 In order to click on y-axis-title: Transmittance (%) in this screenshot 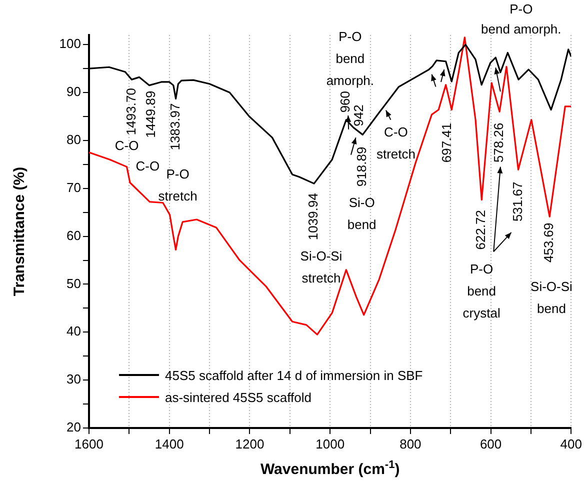, I will do `click(19, 231)`.